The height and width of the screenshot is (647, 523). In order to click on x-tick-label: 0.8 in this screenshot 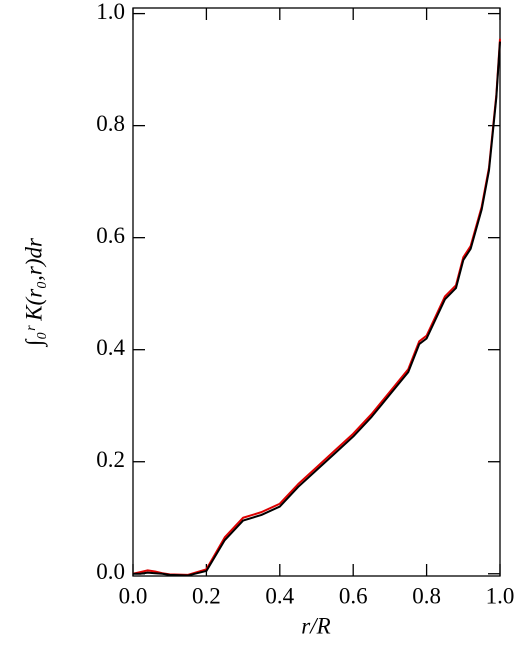, I will do `click(426, 595)`.